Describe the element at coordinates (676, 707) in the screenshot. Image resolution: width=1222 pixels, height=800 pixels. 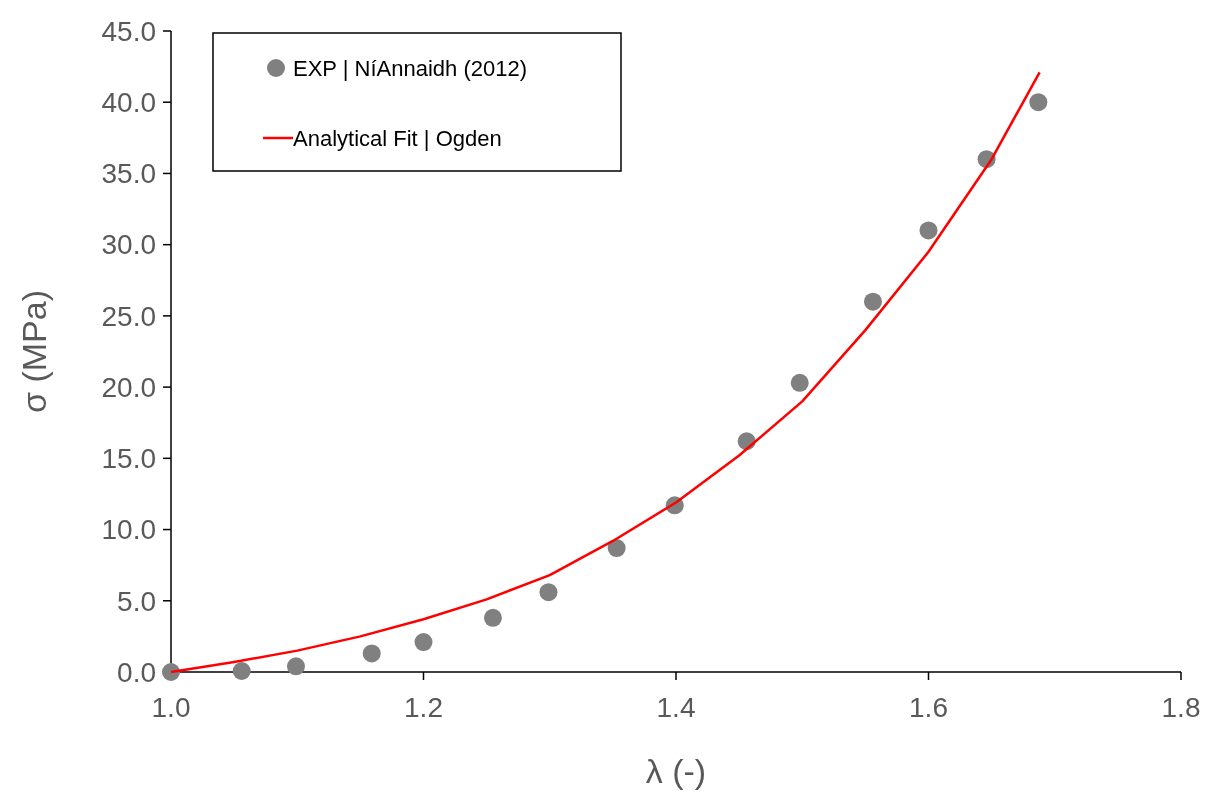
I see `x-tick-label: 1.4` at that location.